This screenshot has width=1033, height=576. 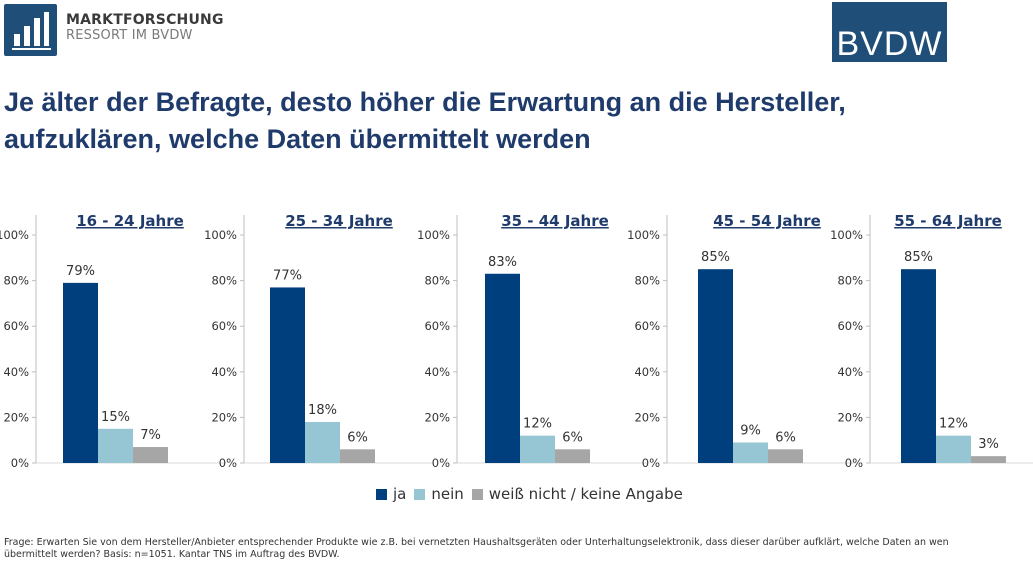 What do you see at coordinates (115, 417) in the screenshot?
I see `data-label: 15%` at bounding box center [115, 417].